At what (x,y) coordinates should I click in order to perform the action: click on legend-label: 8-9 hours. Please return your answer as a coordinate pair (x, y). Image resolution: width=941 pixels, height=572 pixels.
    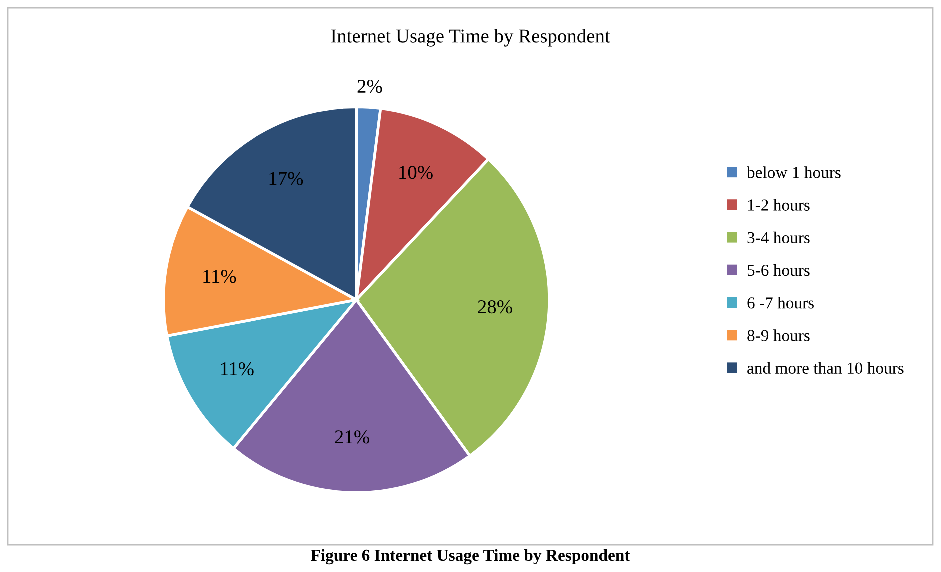
    Looking at the image, I should click on (779, 336).